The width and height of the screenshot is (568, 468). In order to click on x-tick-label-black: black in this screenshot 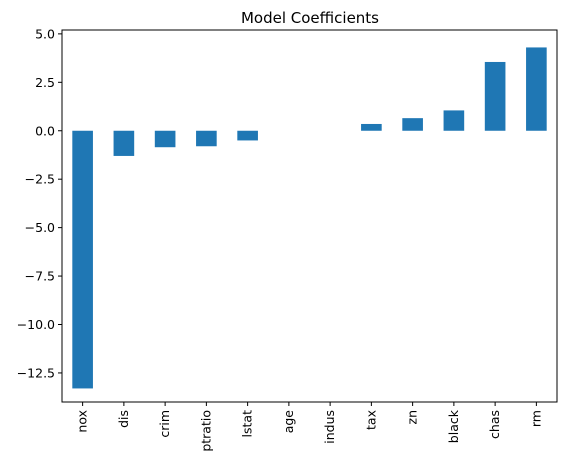, I will do `click(453, 426)`.